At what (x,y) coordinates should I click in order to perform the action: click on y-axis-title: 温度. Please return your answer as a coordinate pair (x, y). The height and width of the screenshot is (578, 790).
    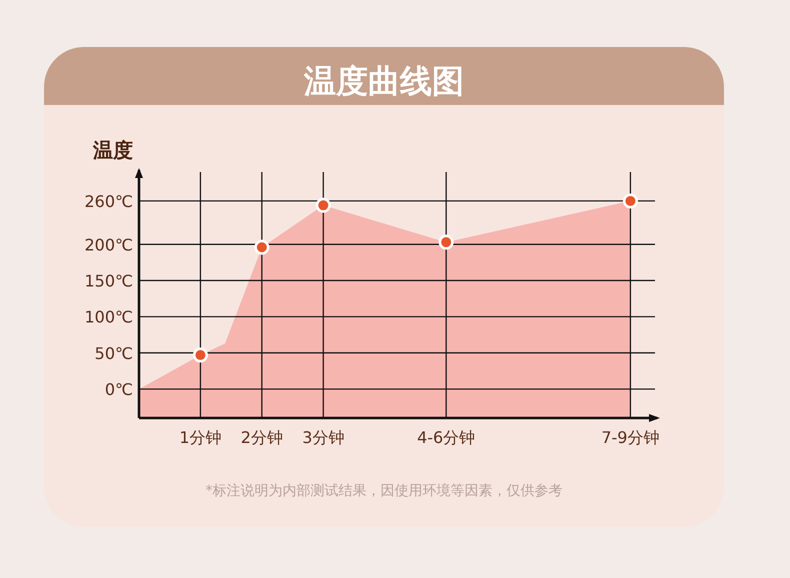
    Looking at the image, I should click on (112, 150).